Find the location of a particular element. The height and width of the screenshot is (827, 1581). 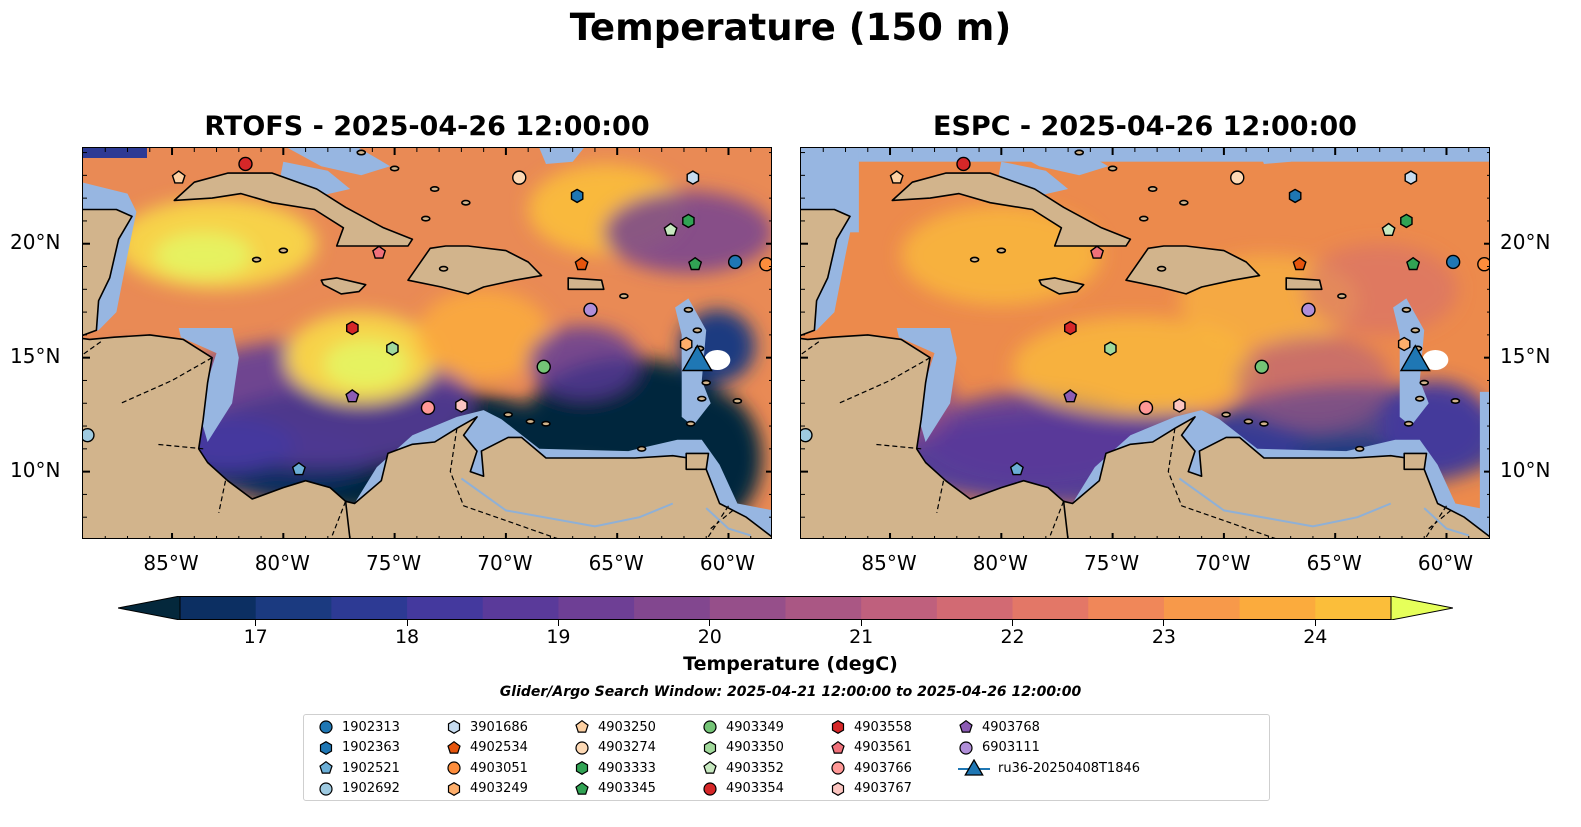

legend-item: 4903561 is located at coordinates (871, 748).